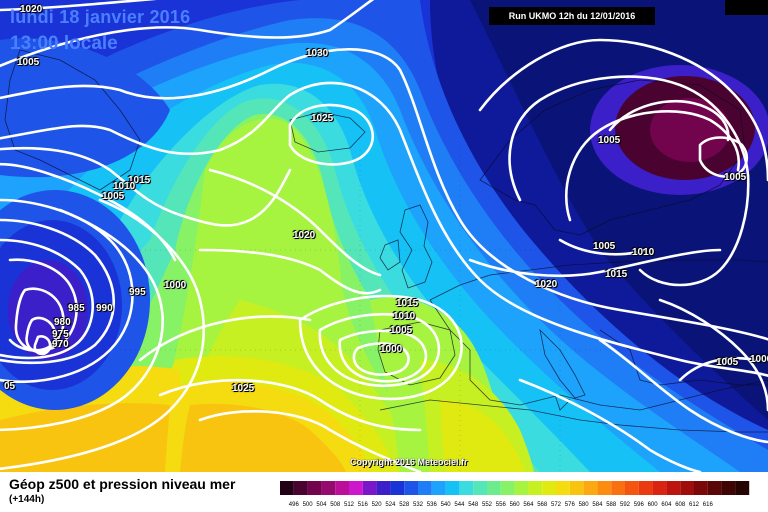 This screenshot has height=512, width=768. I want to click on model-run-label: Run UKMO 12h du 12/01/2016, so click(572, 16).